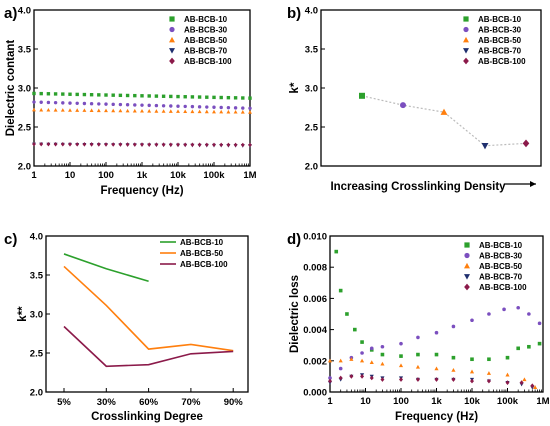  What do you see at coordinates (418, 187) in the screenshot?
I see `x-axis-label: Increasing Crosslinking Density` at bounding box center [418, 187].